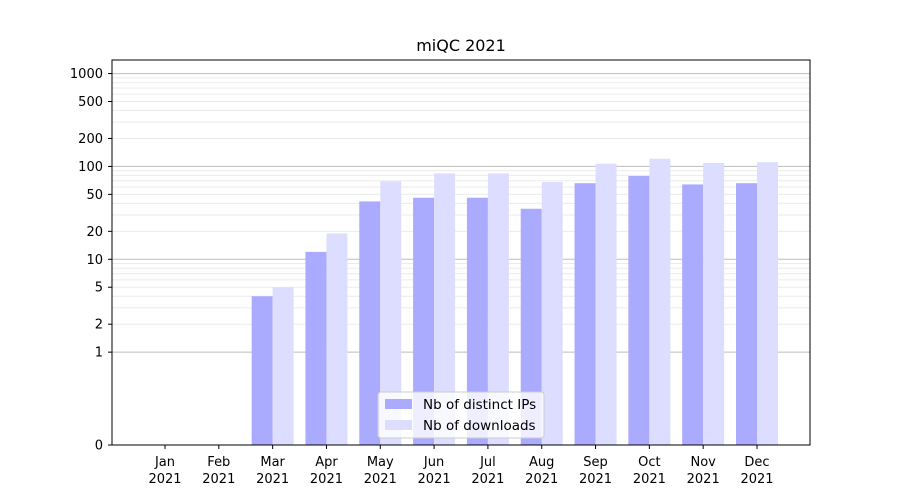 This screenshot has height=500, width=900. What do you see at coordinates (94, 232) in the screenshot?
I see `y-tick-label: 20` at bounding box center [94, 232].